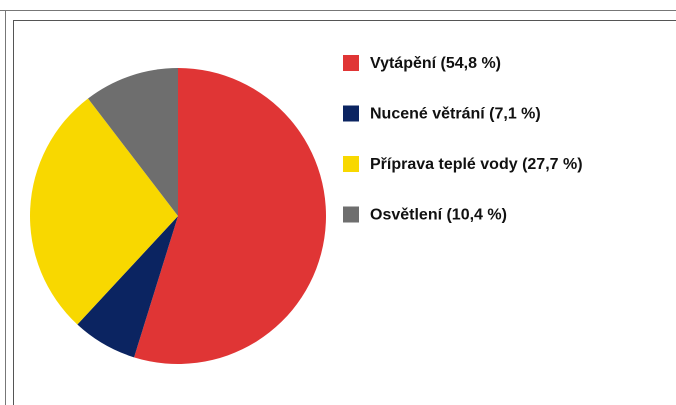  What do you see at coordinates (435, 63) in the screenshot?
I see `legend-label: Vytápění (54,8 %)` at bounding box center [435, 63].